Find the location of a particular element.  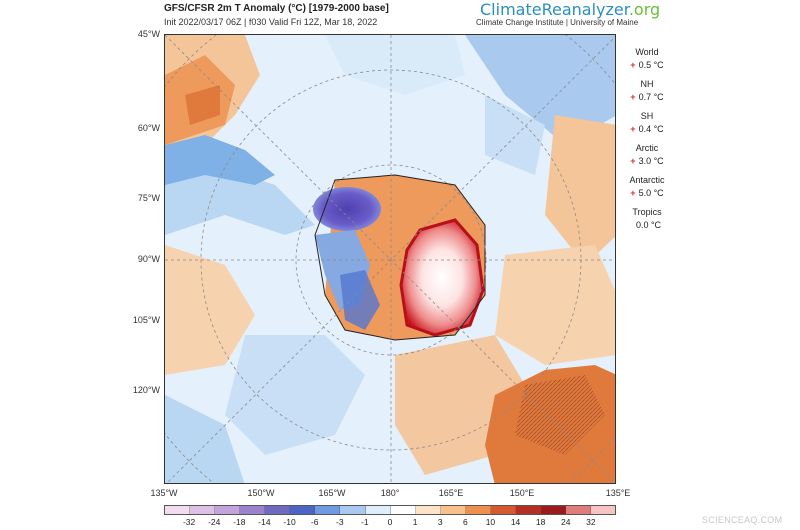

lat-label: 75°W is located at coordinates (148, 198).